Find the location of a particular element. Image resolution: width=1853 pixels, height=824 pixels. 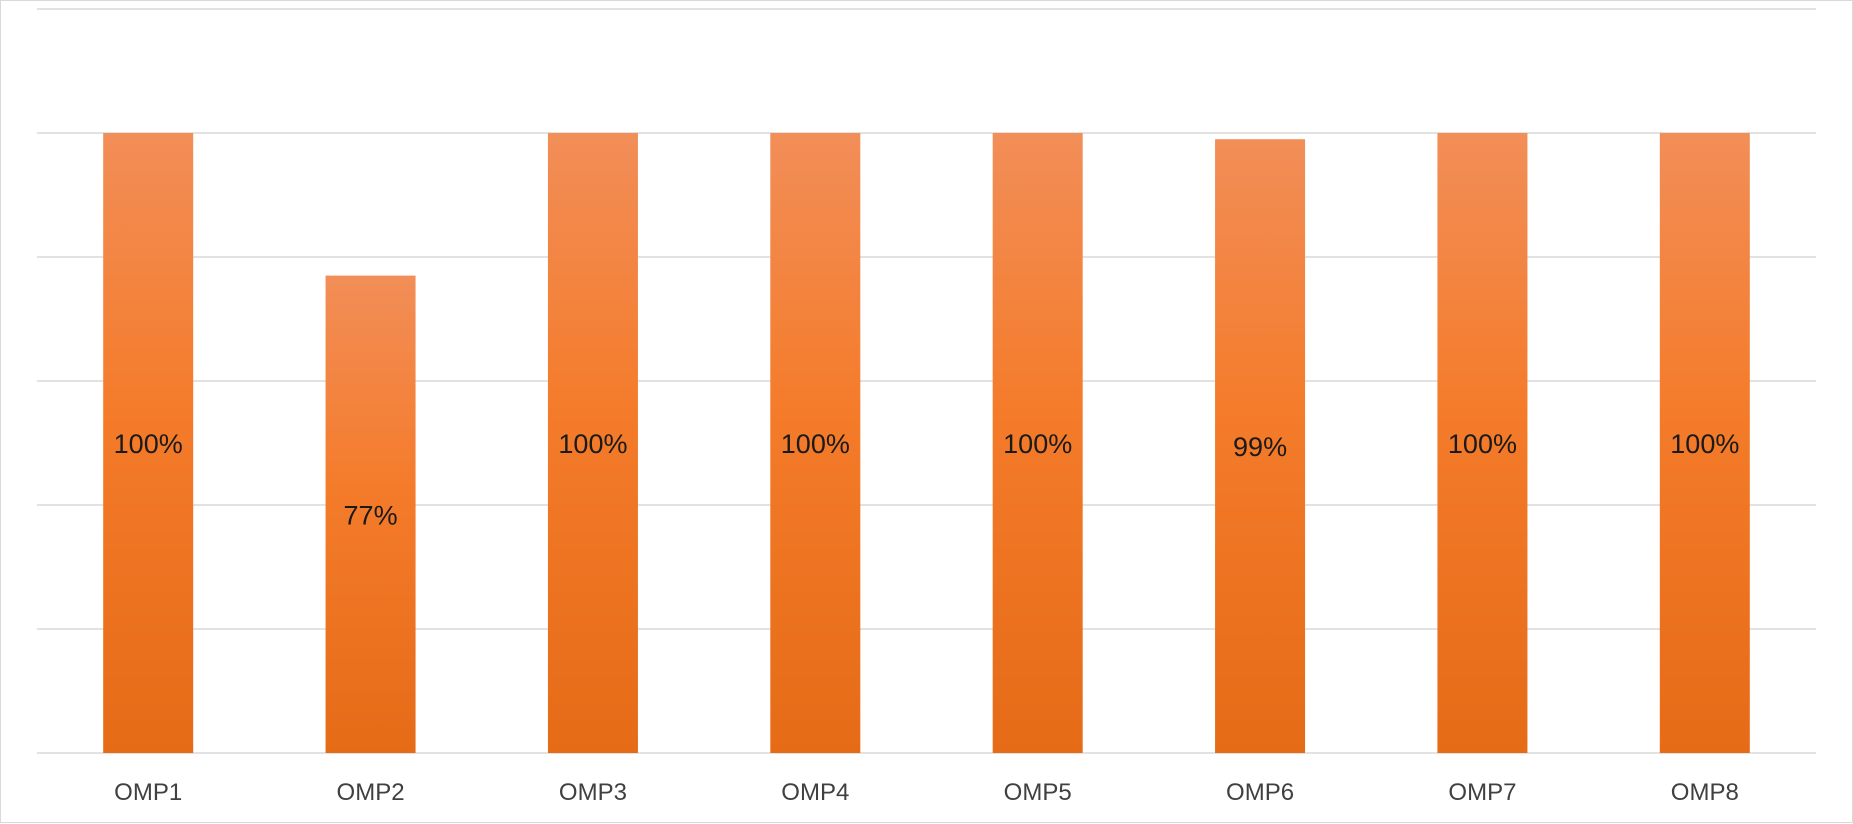

bar-omp6 is located at coordinates (1260, 446).